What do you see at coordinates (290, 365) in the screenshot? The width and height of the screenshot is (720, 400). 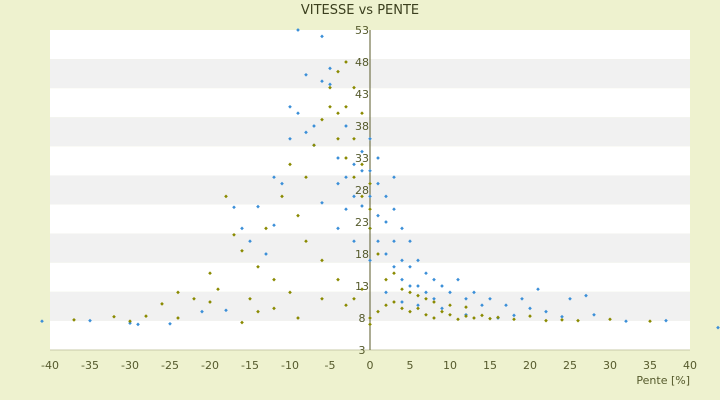 I see `x-tick-label: -10` at bounding box center [290, 365].